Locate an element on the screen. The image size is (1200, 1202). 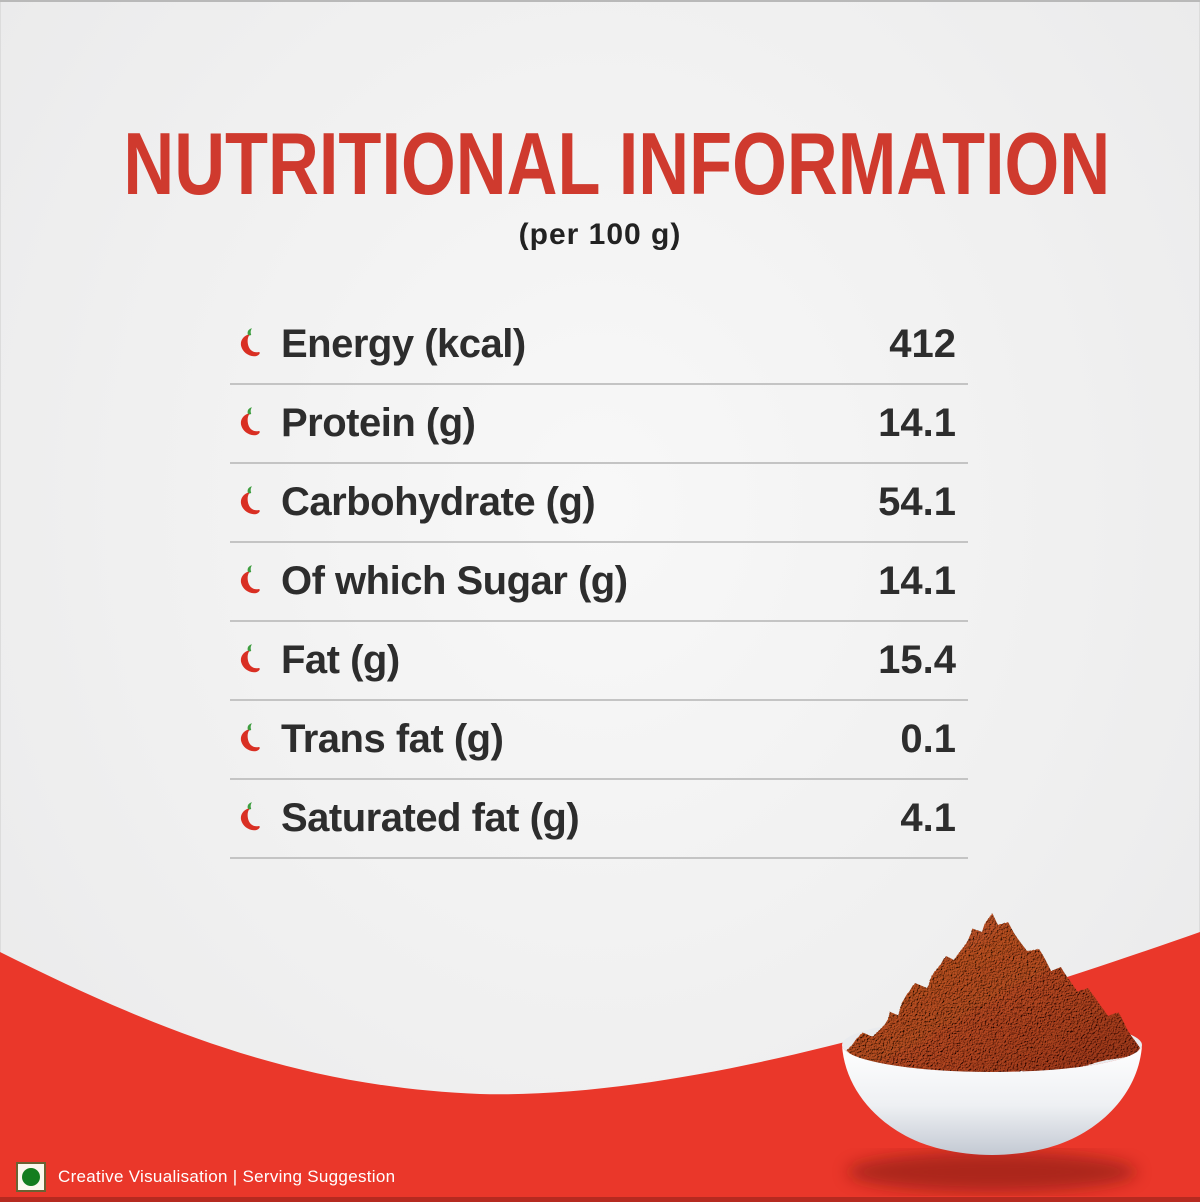
nutrient-value: 412 is located at coordinates (922, 344).